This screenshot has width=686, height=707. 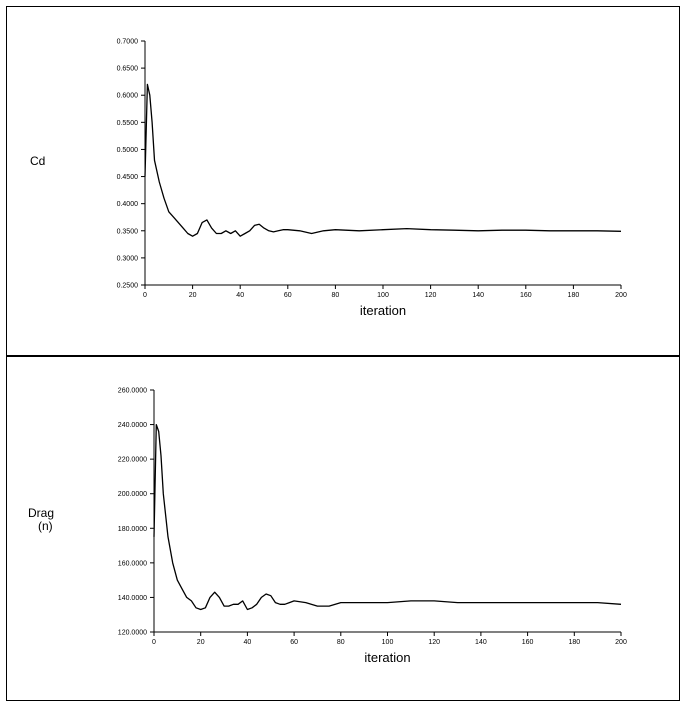 I want to click on y-tick-label: 0.4500, so click(x=128, y=177).